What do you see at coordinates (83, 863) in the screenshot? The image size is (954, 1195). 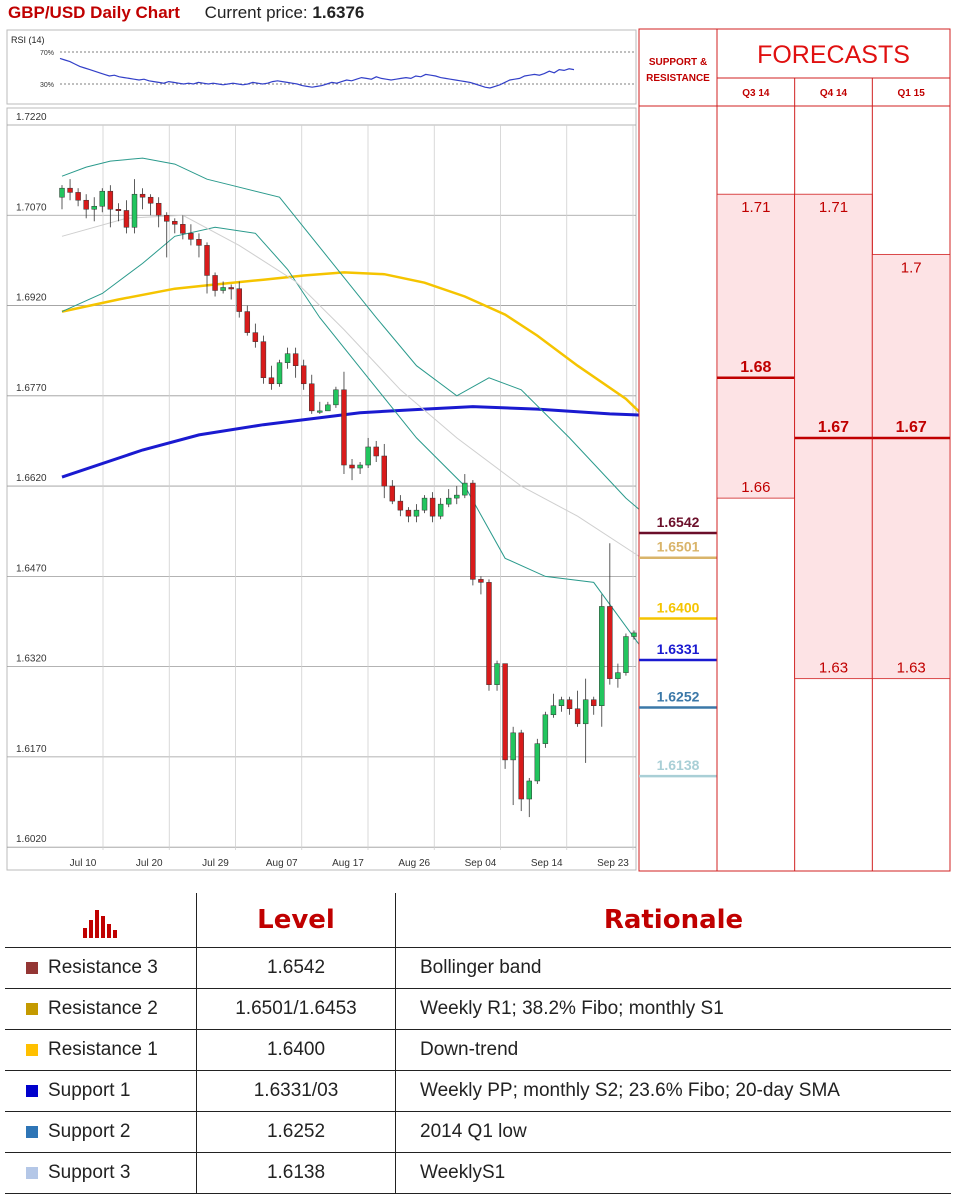 I see `x-tick-label: Jul 10` at bounding box center [83, 863].